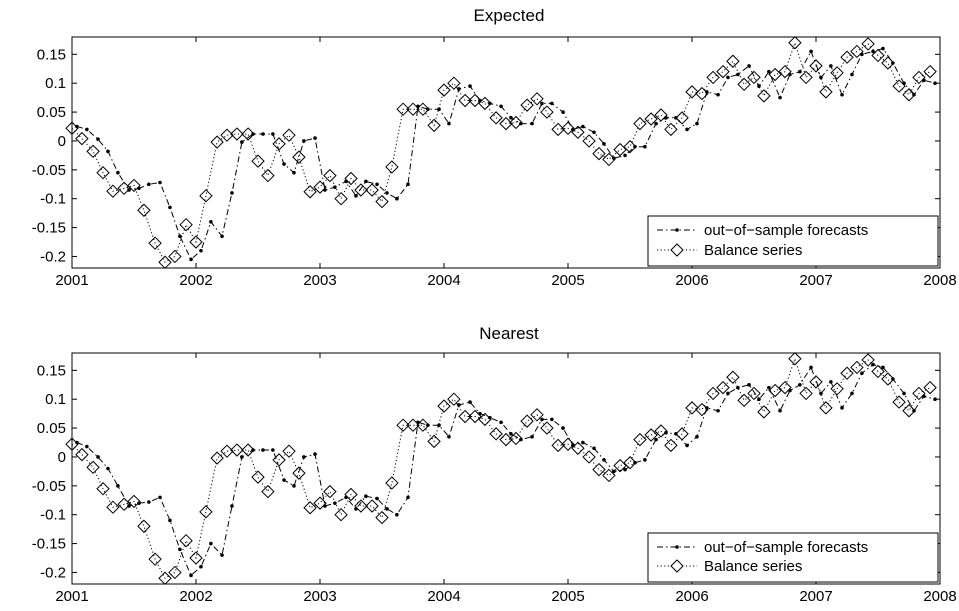 Image resolution: width=959 pixels, height=611 pixels. What do you see at coordinates (53, 515) in the screenshot?
I see `y-tick-label: -0.1` at bounding box center [53, 515].